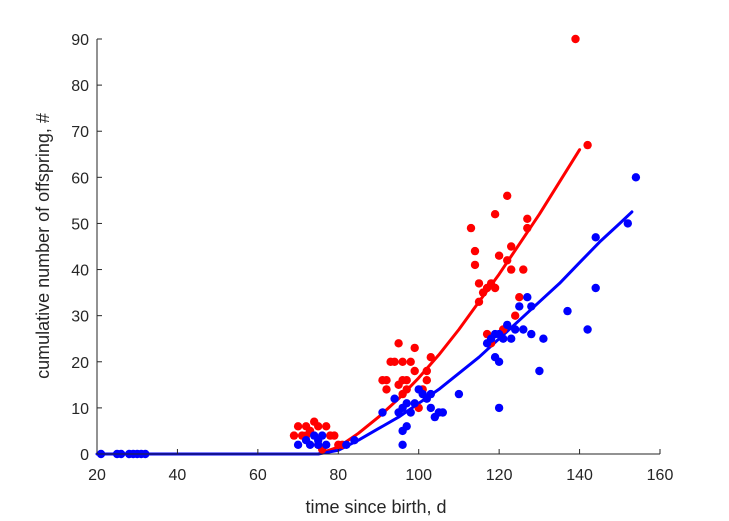  Describe the element at coordinates (80, 271) in the screenshot. I see `y-tick-label: 40` at that location.